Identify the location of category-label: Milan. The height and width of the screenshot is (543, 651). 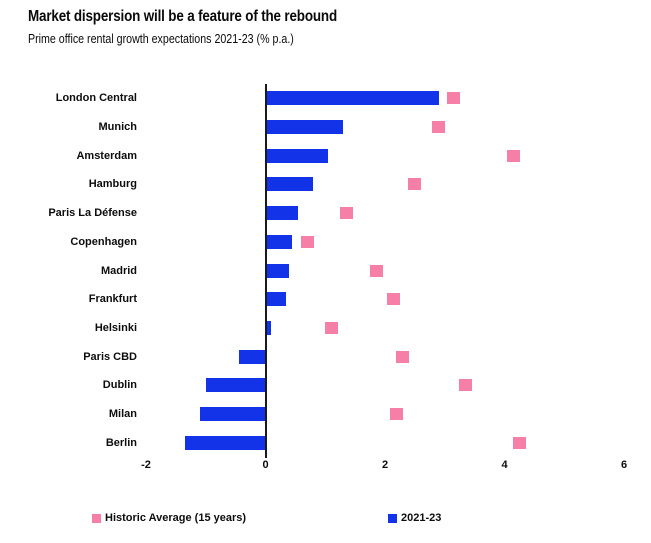
(122, 413).